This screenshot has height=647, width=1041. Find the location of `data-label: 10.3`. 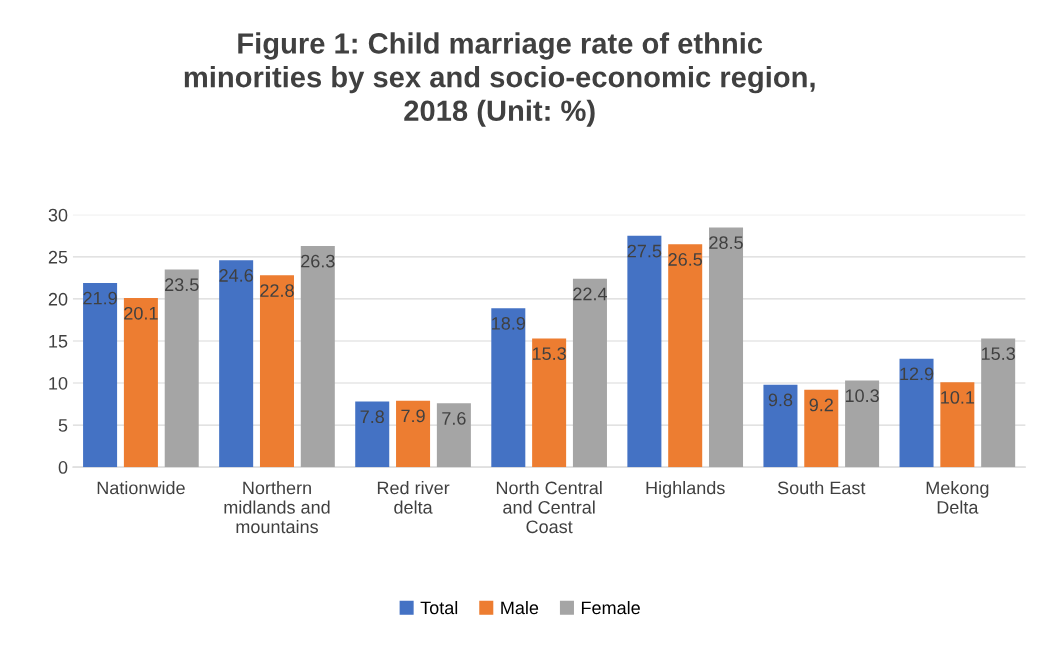

data-label: 10.3 is located at coordinates (862, 396).